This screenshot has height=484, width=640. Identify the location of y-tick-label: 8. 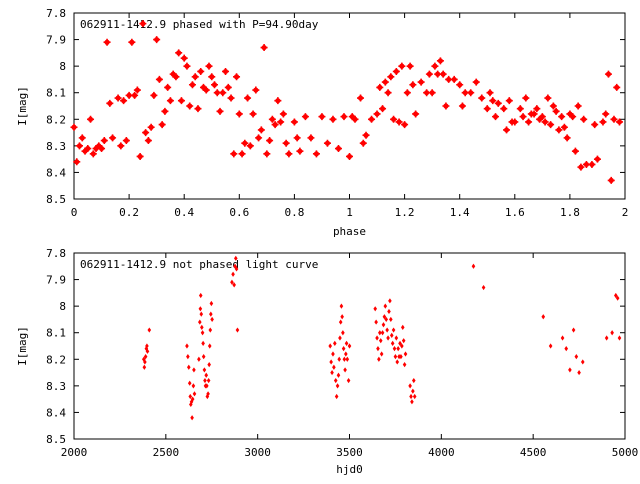
(62, 306).